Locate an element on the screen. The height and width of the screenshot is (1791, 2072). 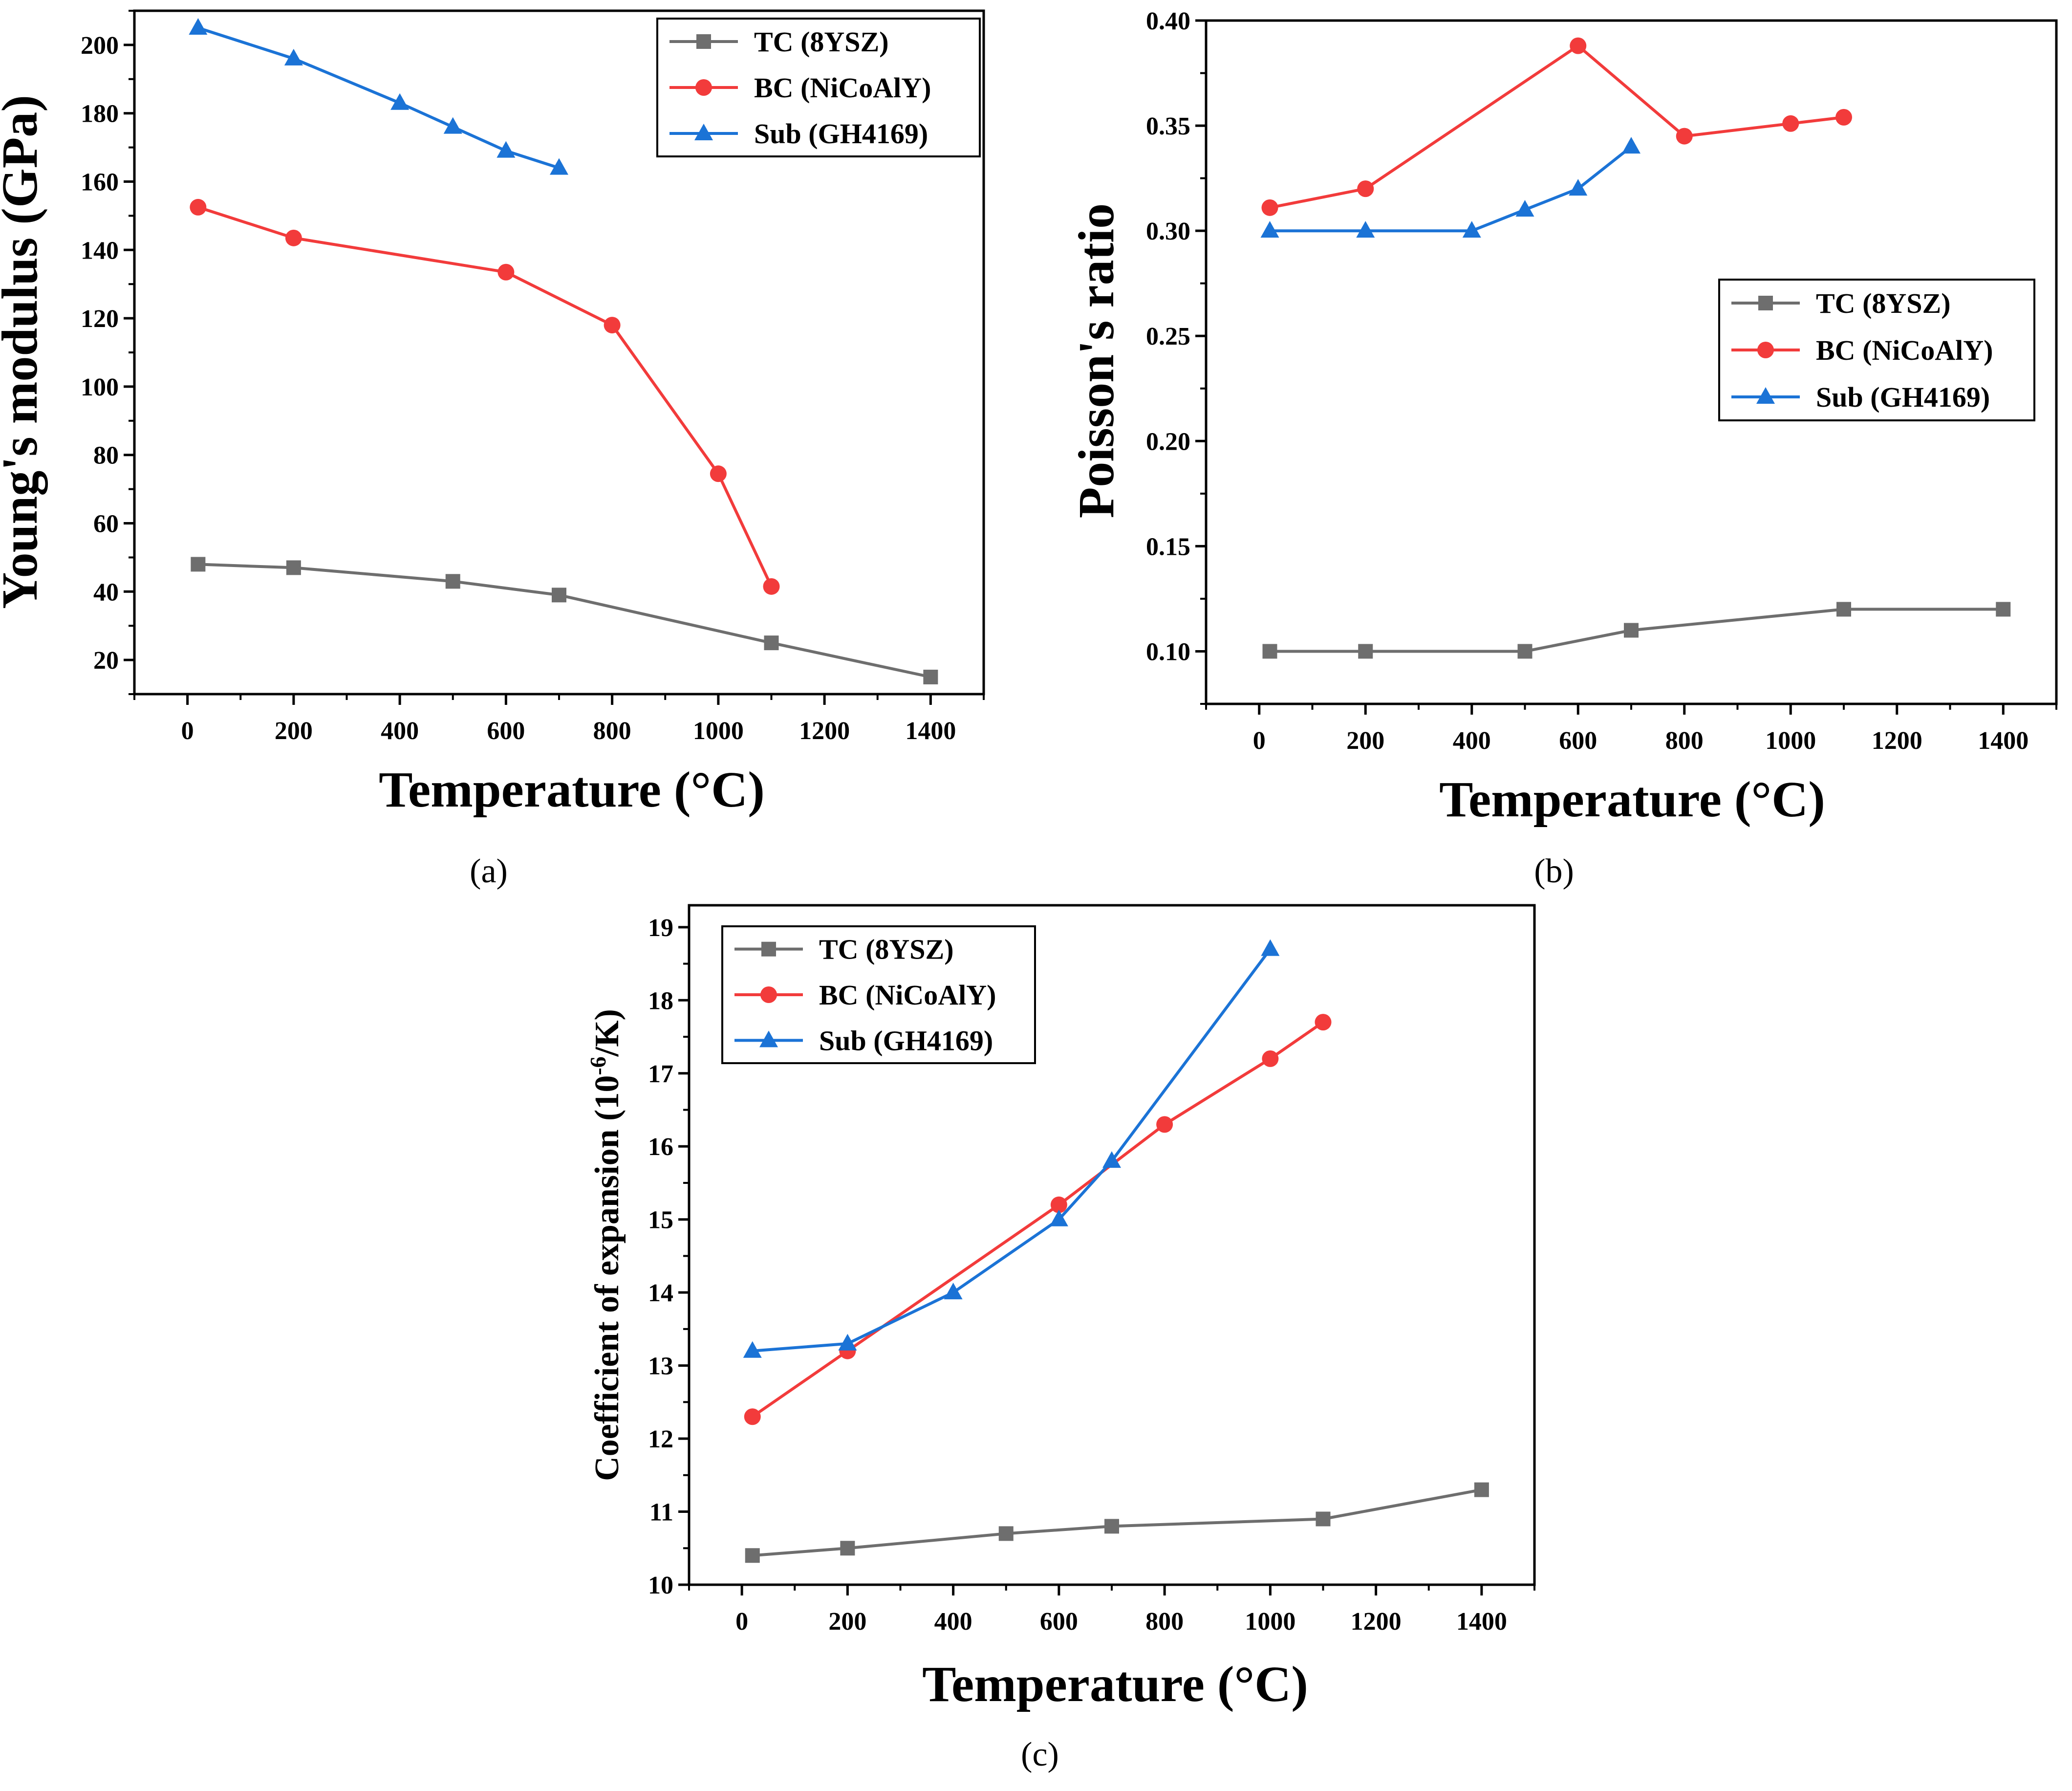
panel-label: (b) is located at coordinates (1554, 871).